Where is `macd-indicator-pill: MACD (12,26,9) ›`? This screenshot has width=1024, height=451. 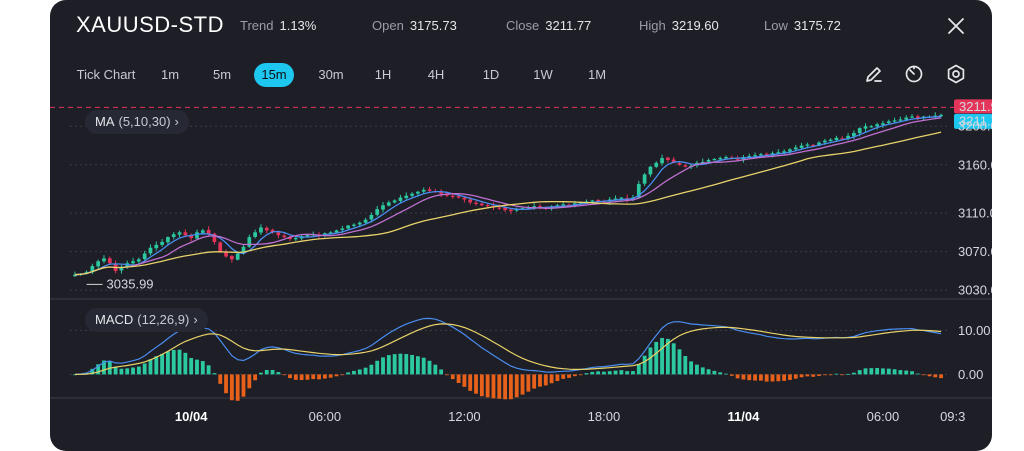 macd-indicator-pill: MACD (12,26,9) › is located at coordinates (146, 320).